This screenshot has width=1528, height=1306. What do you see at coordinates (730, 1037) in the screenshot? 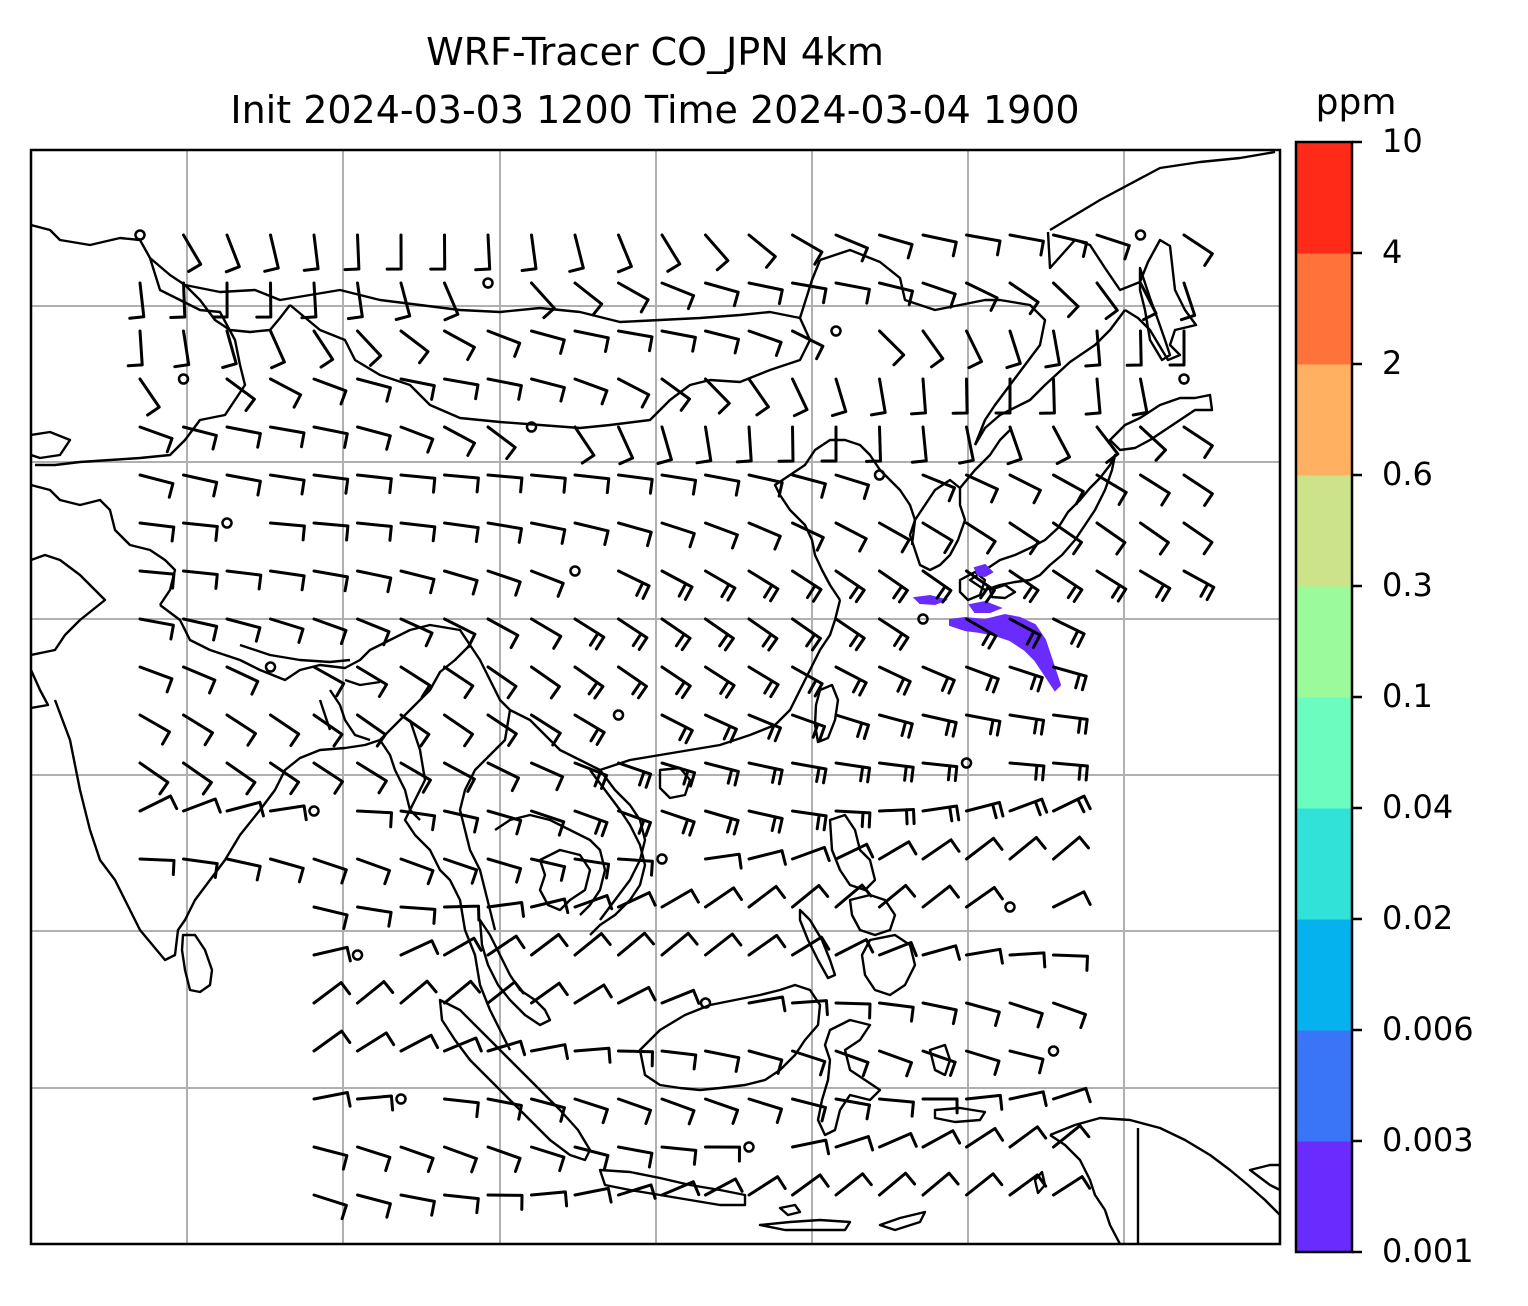
I see `borneo-outline` at bounding box center [730, 1037].